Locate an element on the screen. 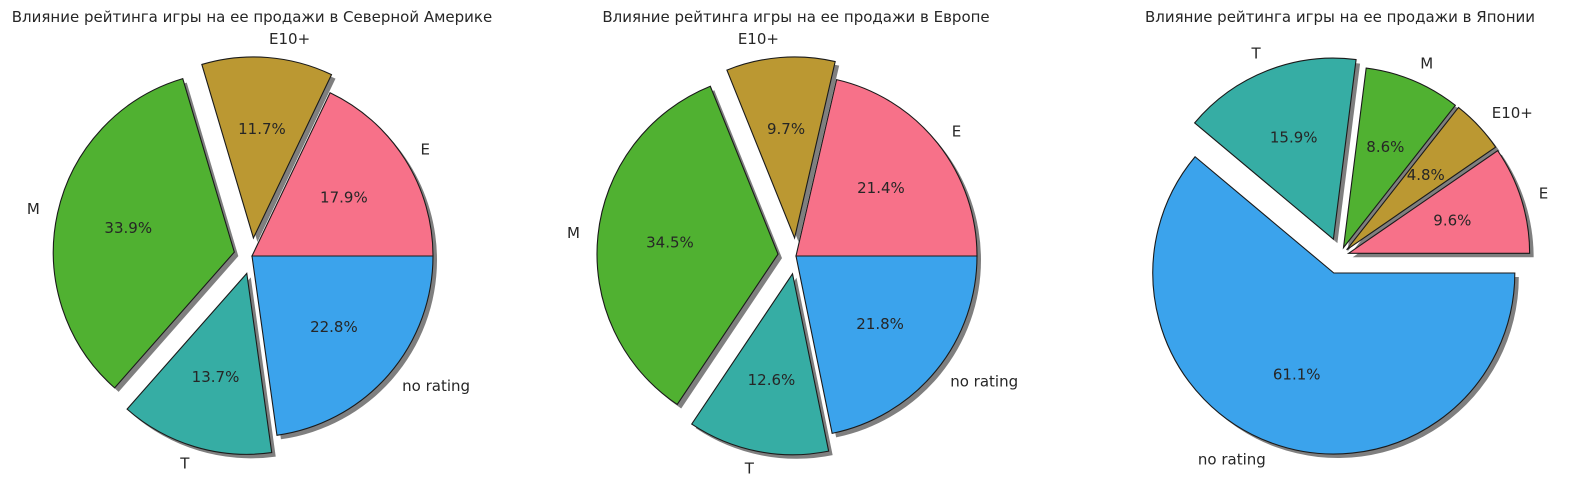 The height and width of the screenshot is (496, 1577). value-label-e: 17.9% is located at coordinates (344, 198).